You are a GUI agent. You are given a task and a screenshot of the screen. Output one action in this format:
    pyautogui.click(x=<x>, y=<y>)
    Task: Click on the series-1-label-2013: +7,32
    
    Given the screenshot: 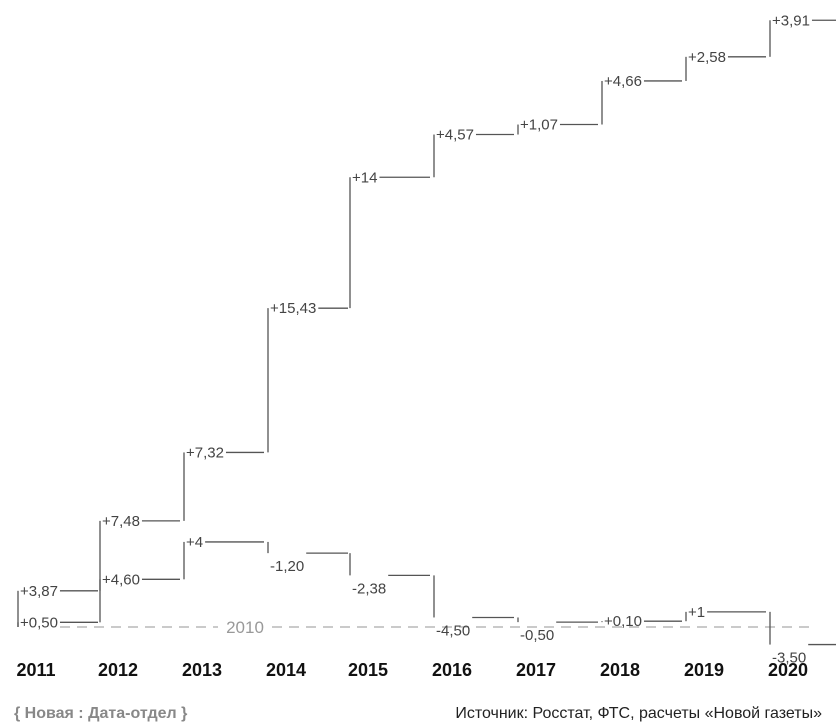 What is the action you would take?
    pyautogui.click(x=205, y=452)
    